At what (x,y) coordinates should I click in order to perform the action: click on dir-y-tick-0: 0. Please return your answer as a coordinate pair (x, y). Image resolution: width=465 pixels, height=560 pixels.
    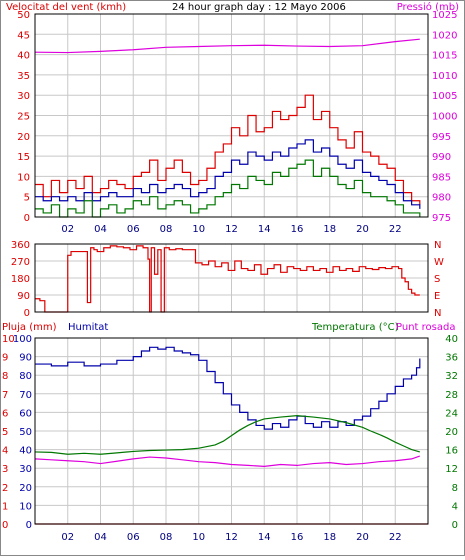
    Looking at the image, I should click on (27, 313).